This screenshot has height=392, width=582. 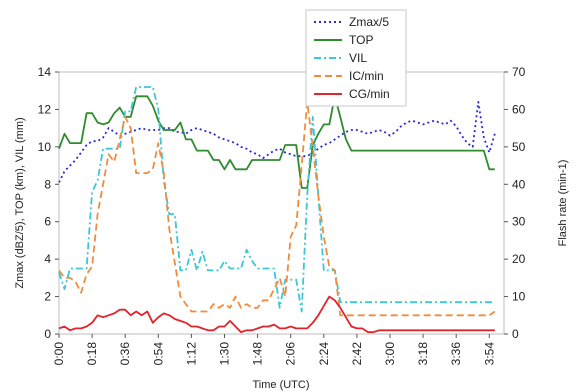 What do you see at coordinates (519, 147) in the screenshot?
I see `right-tick-label: 50` at bounding box center [519, 147].